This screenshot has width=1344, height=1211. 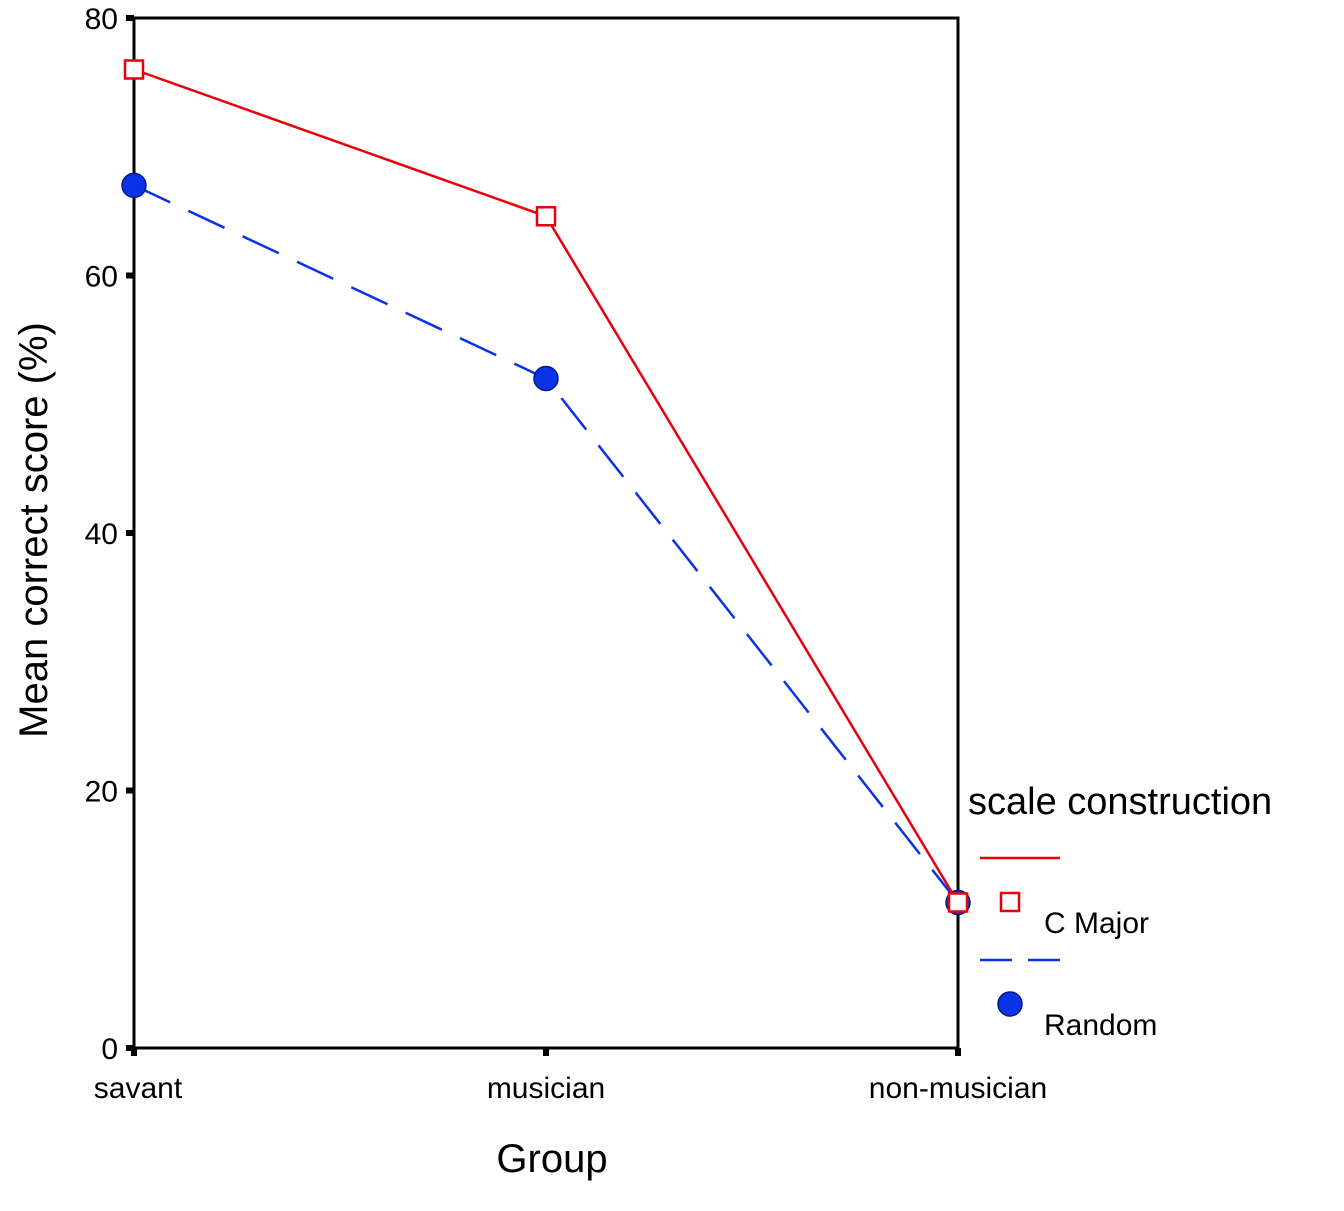 What do you see at coordinates (101, 534) in the screenshot?
I see `y-tick-label: 40` at bounding box center [101, 534].